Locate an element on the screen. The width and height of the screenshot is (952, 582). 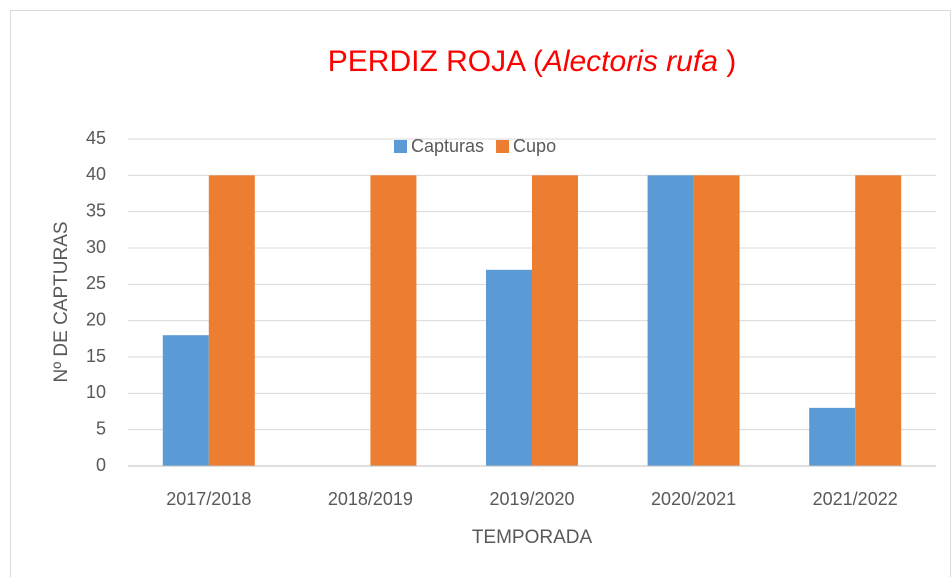
chart-title: PERDIZ ROJA (Alectoris rufa ) is located at coordinates (532, 61).